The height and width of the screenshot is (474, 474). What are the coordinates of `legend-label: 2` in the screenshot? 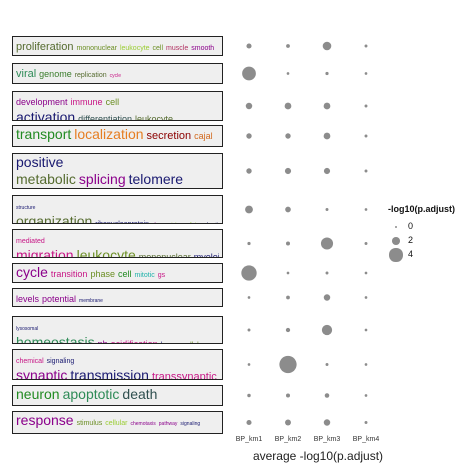 It's located at (411, 240).